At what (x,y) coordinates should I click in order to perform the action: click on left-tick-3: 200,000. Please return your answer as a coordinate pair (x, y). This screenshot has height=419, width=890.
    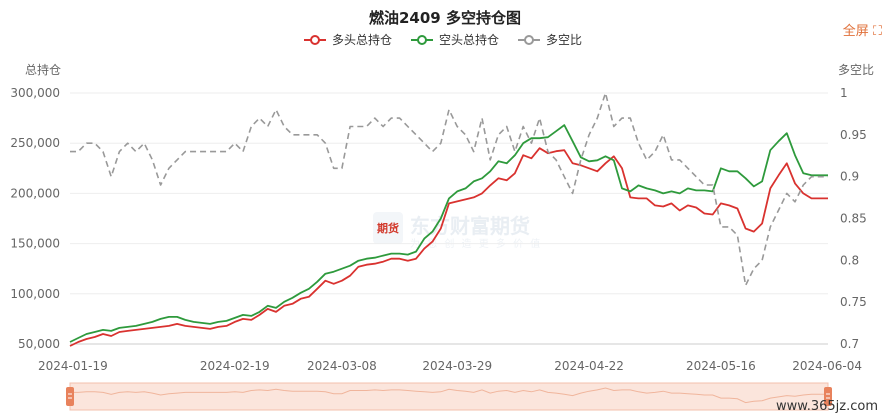
    Looking at the image, I should click on (35, 193).